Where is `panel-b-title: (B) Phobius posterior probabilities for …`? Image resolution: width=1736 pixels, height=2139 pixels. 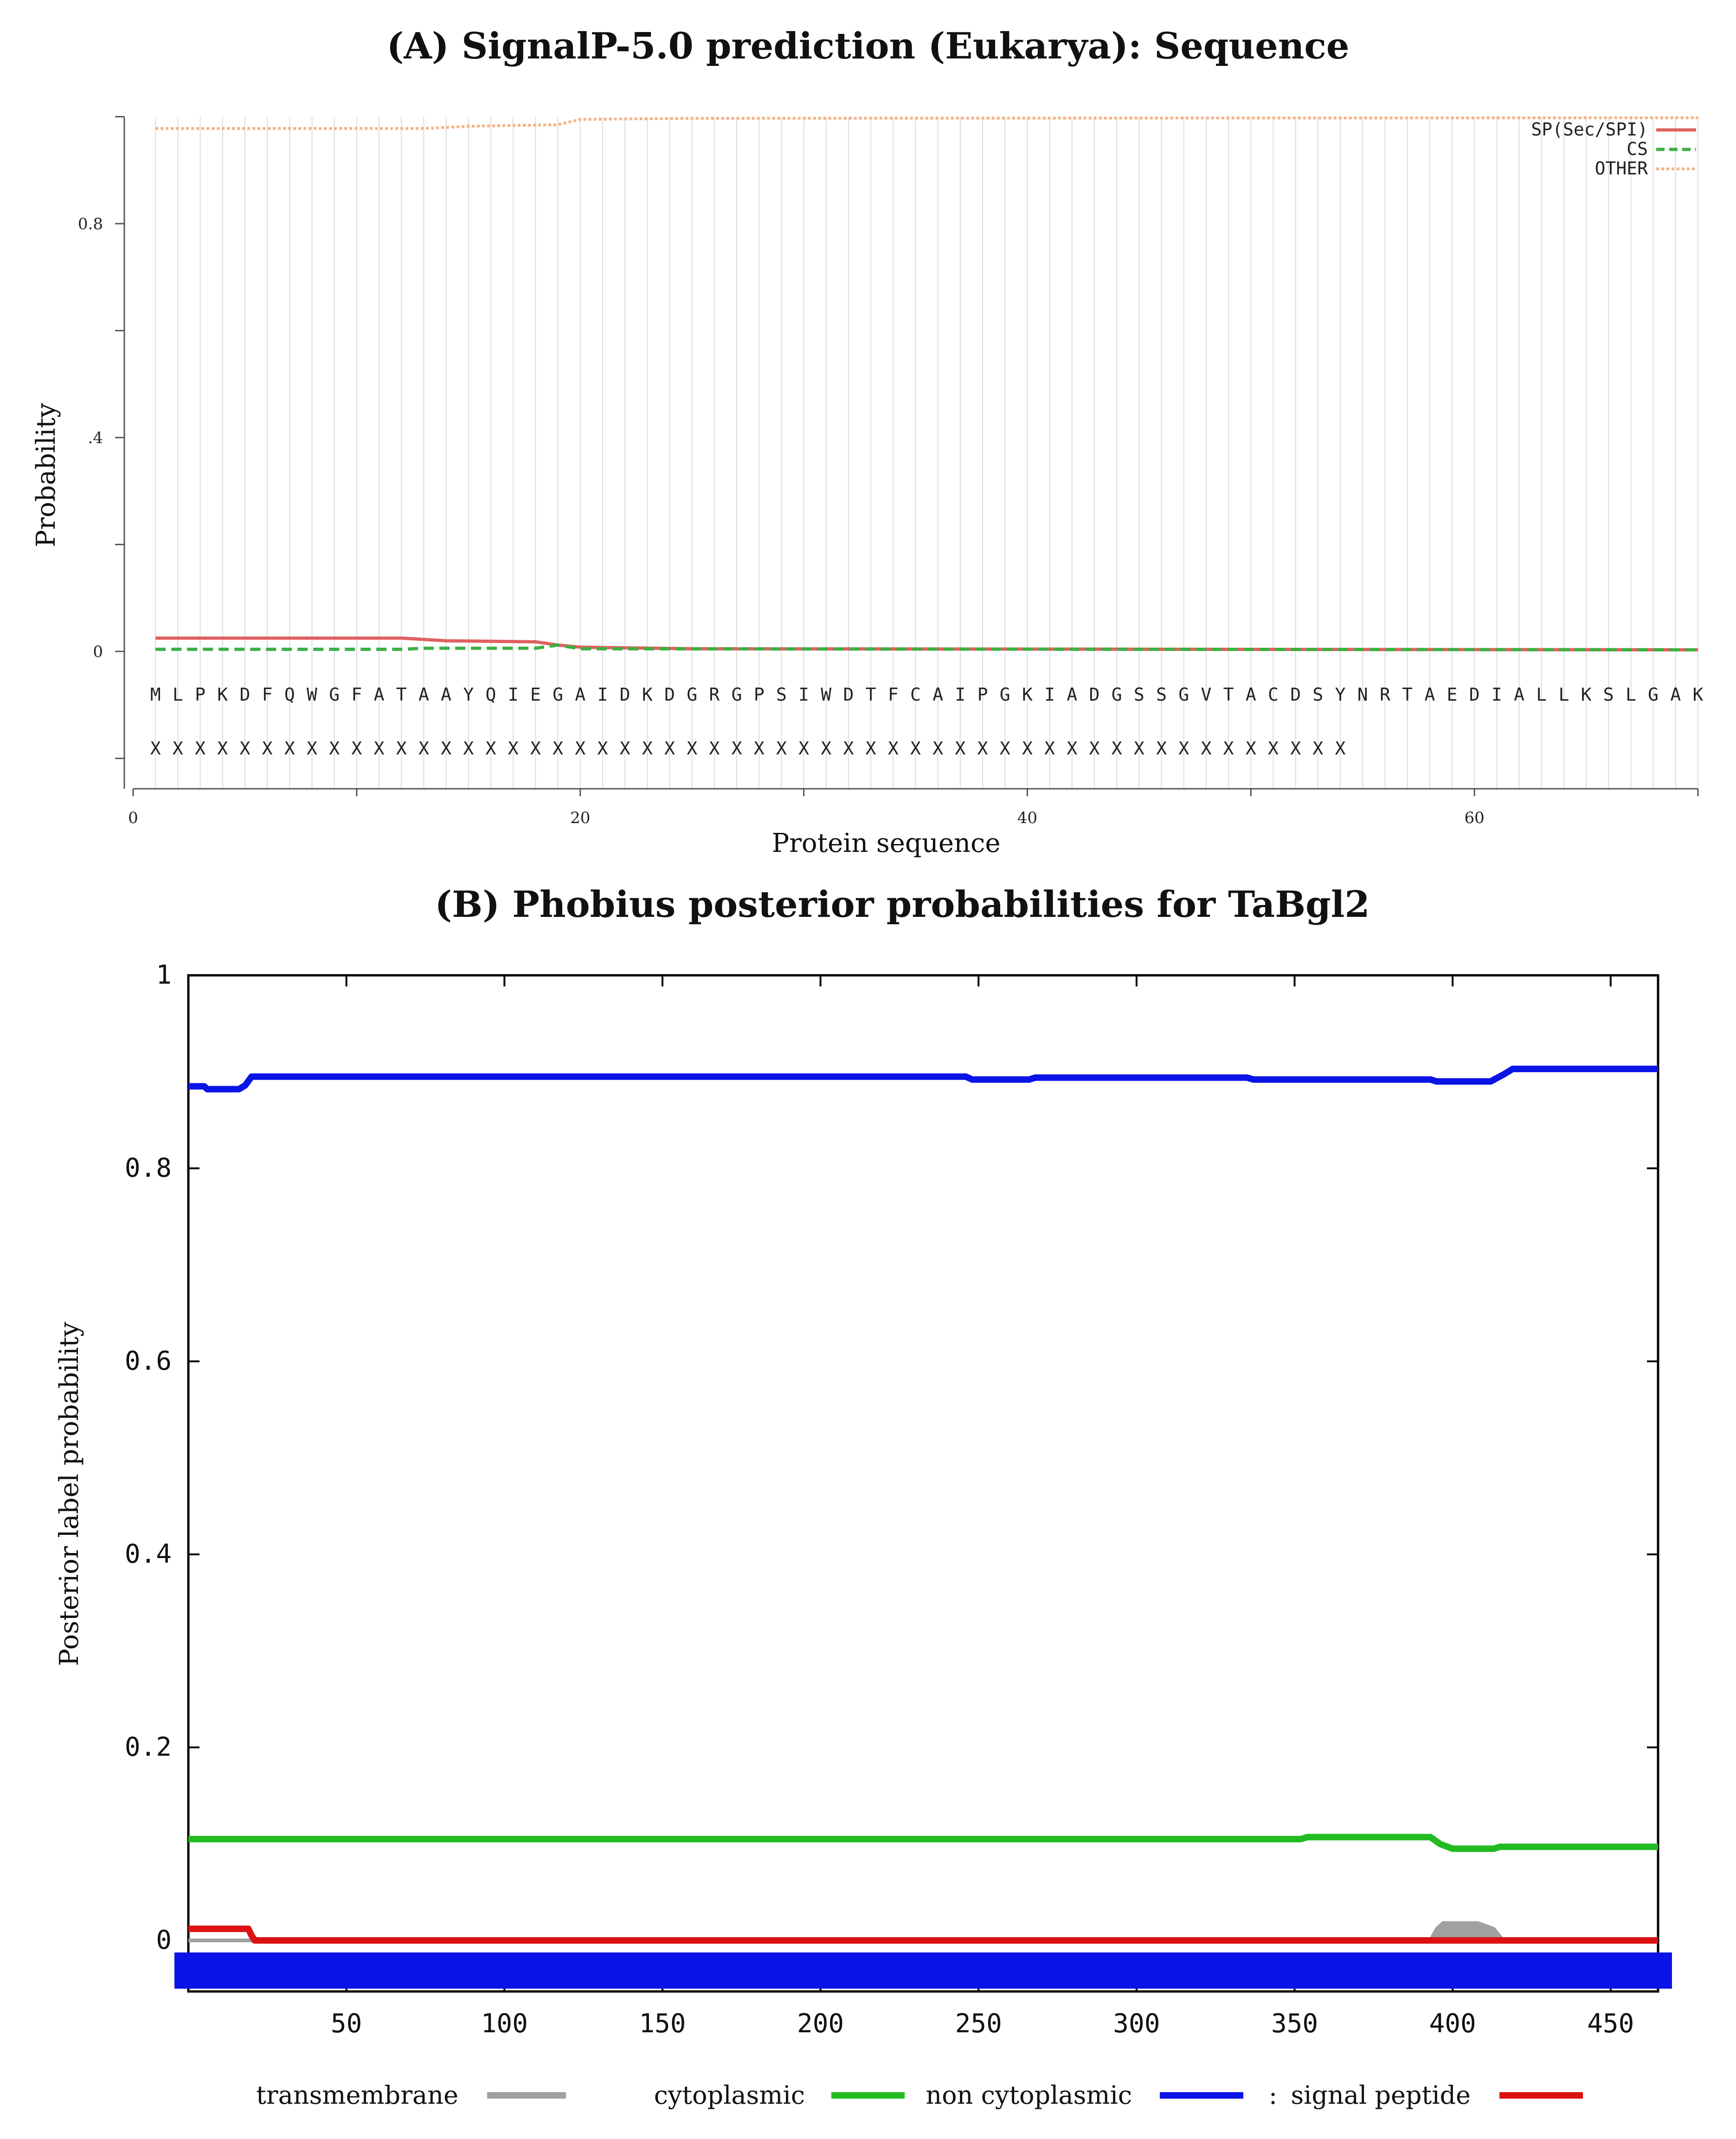 panel-b-title: (B) Phobius posterior probabilities for … is located at coordinates (902, 904).